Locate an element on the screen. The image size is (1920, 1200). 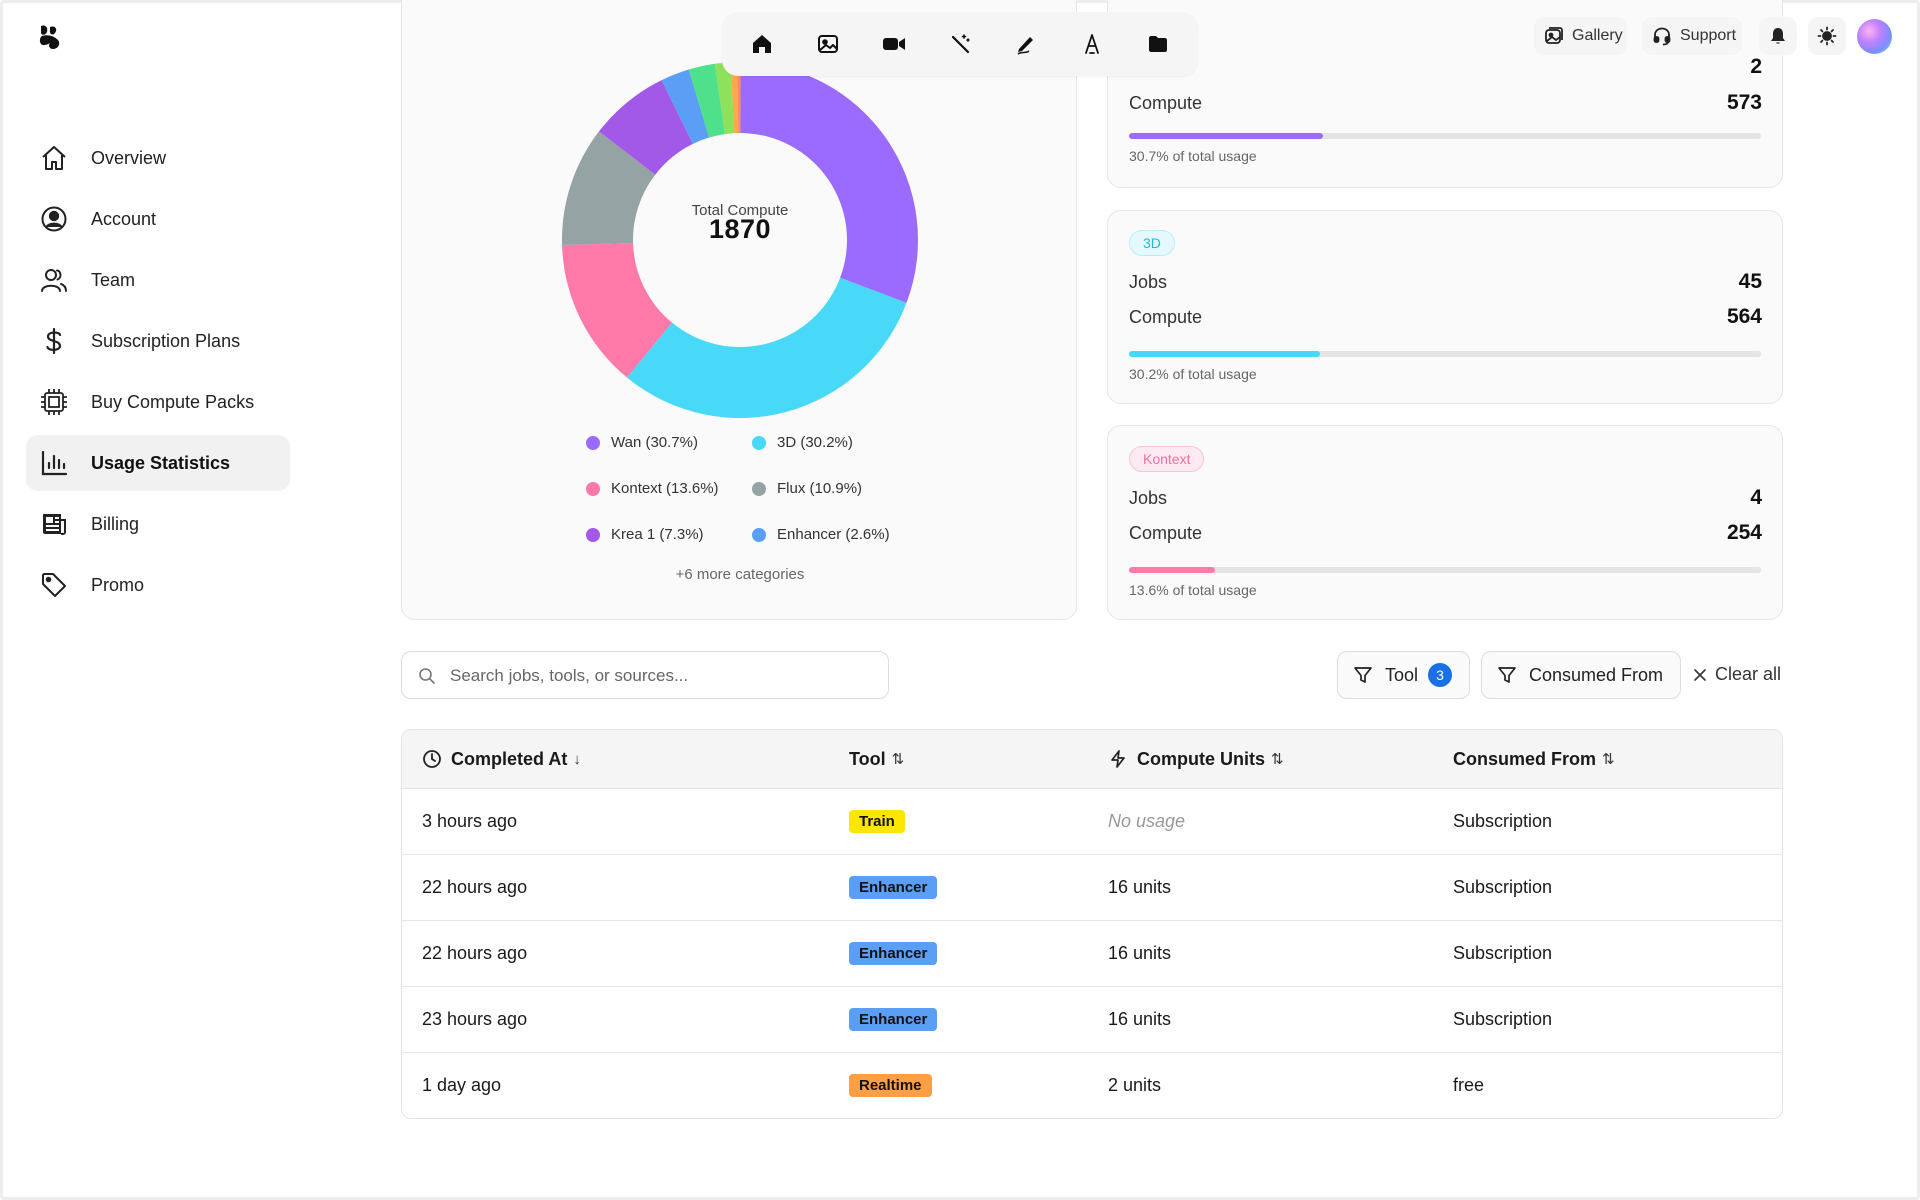
user-circle-icon is located at coordinates (54, 219).